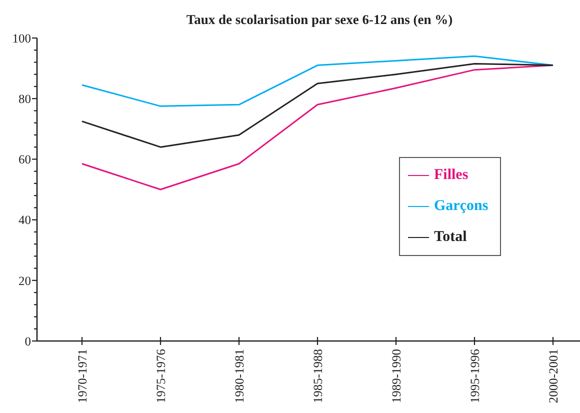  Describe the element at coordinates (451, 175) in the screenshot. I see `legend-label: Filles` at that location.